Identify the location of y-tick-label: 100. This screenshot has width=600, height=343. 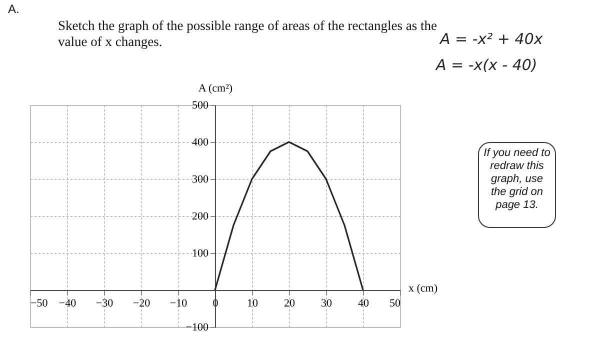
(200, 254).